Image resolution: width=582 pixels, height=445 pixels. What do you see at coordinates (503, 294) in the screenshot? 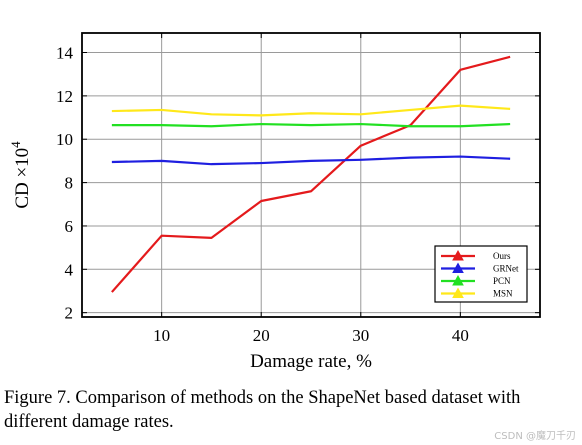
I see `legend-label: MSN` at bounding box center [503, 294].